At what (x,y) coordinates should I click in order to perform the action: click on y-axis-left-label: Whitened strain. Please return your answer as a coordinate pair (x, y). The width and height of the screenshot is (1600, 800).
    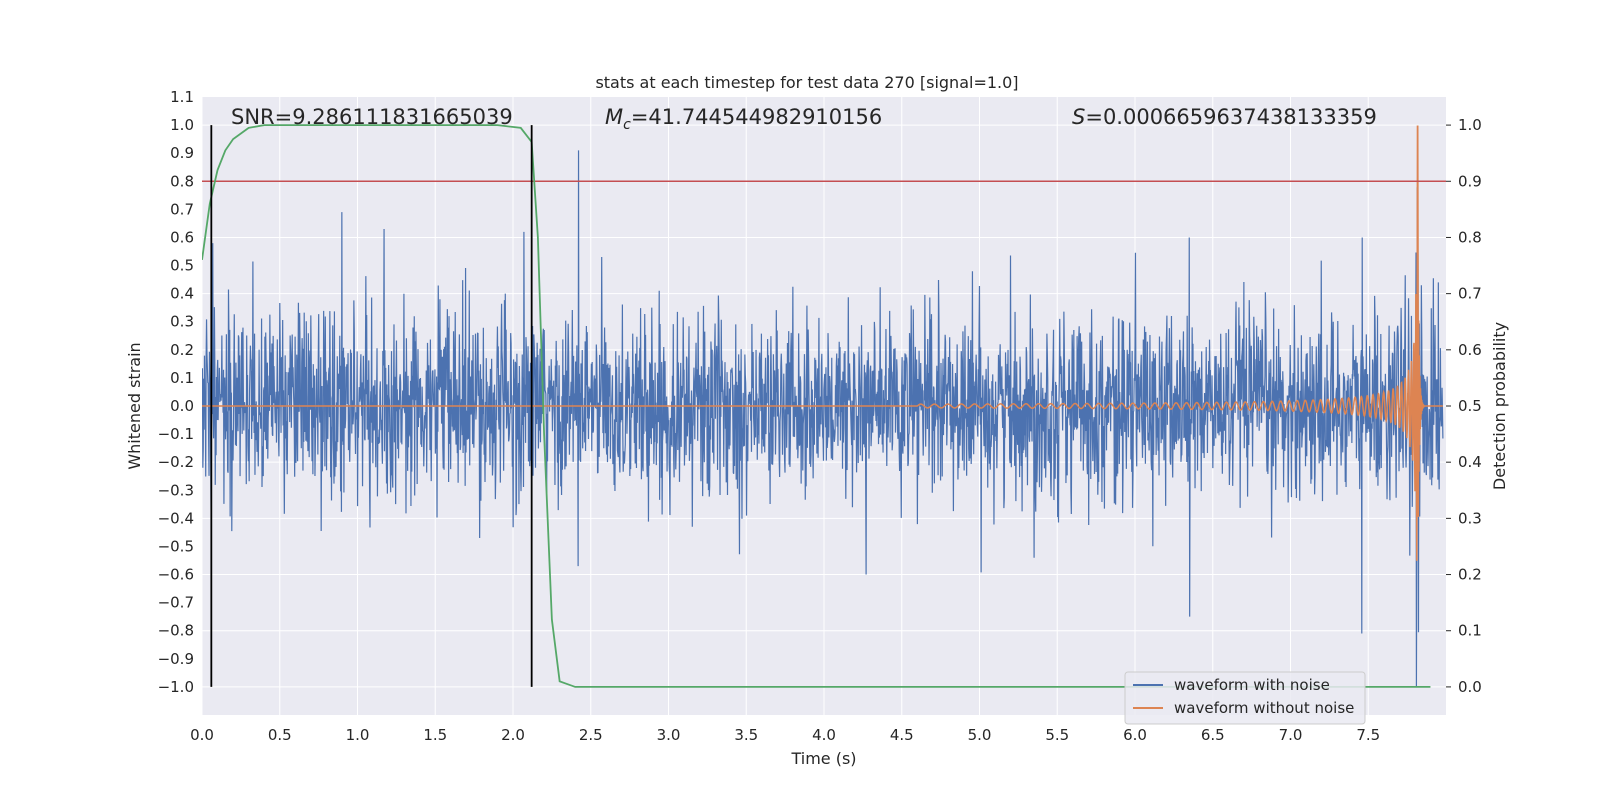
    Looking at the image, I should click on (134, 405).